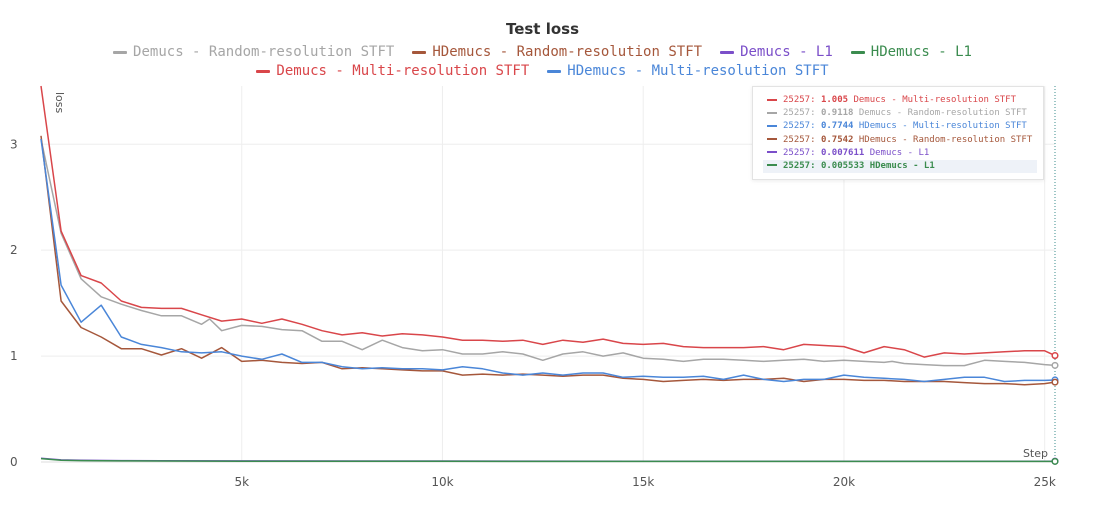 The image size is (1095, 507). I want to click on y-tick-label: 0, so click(14, 462).